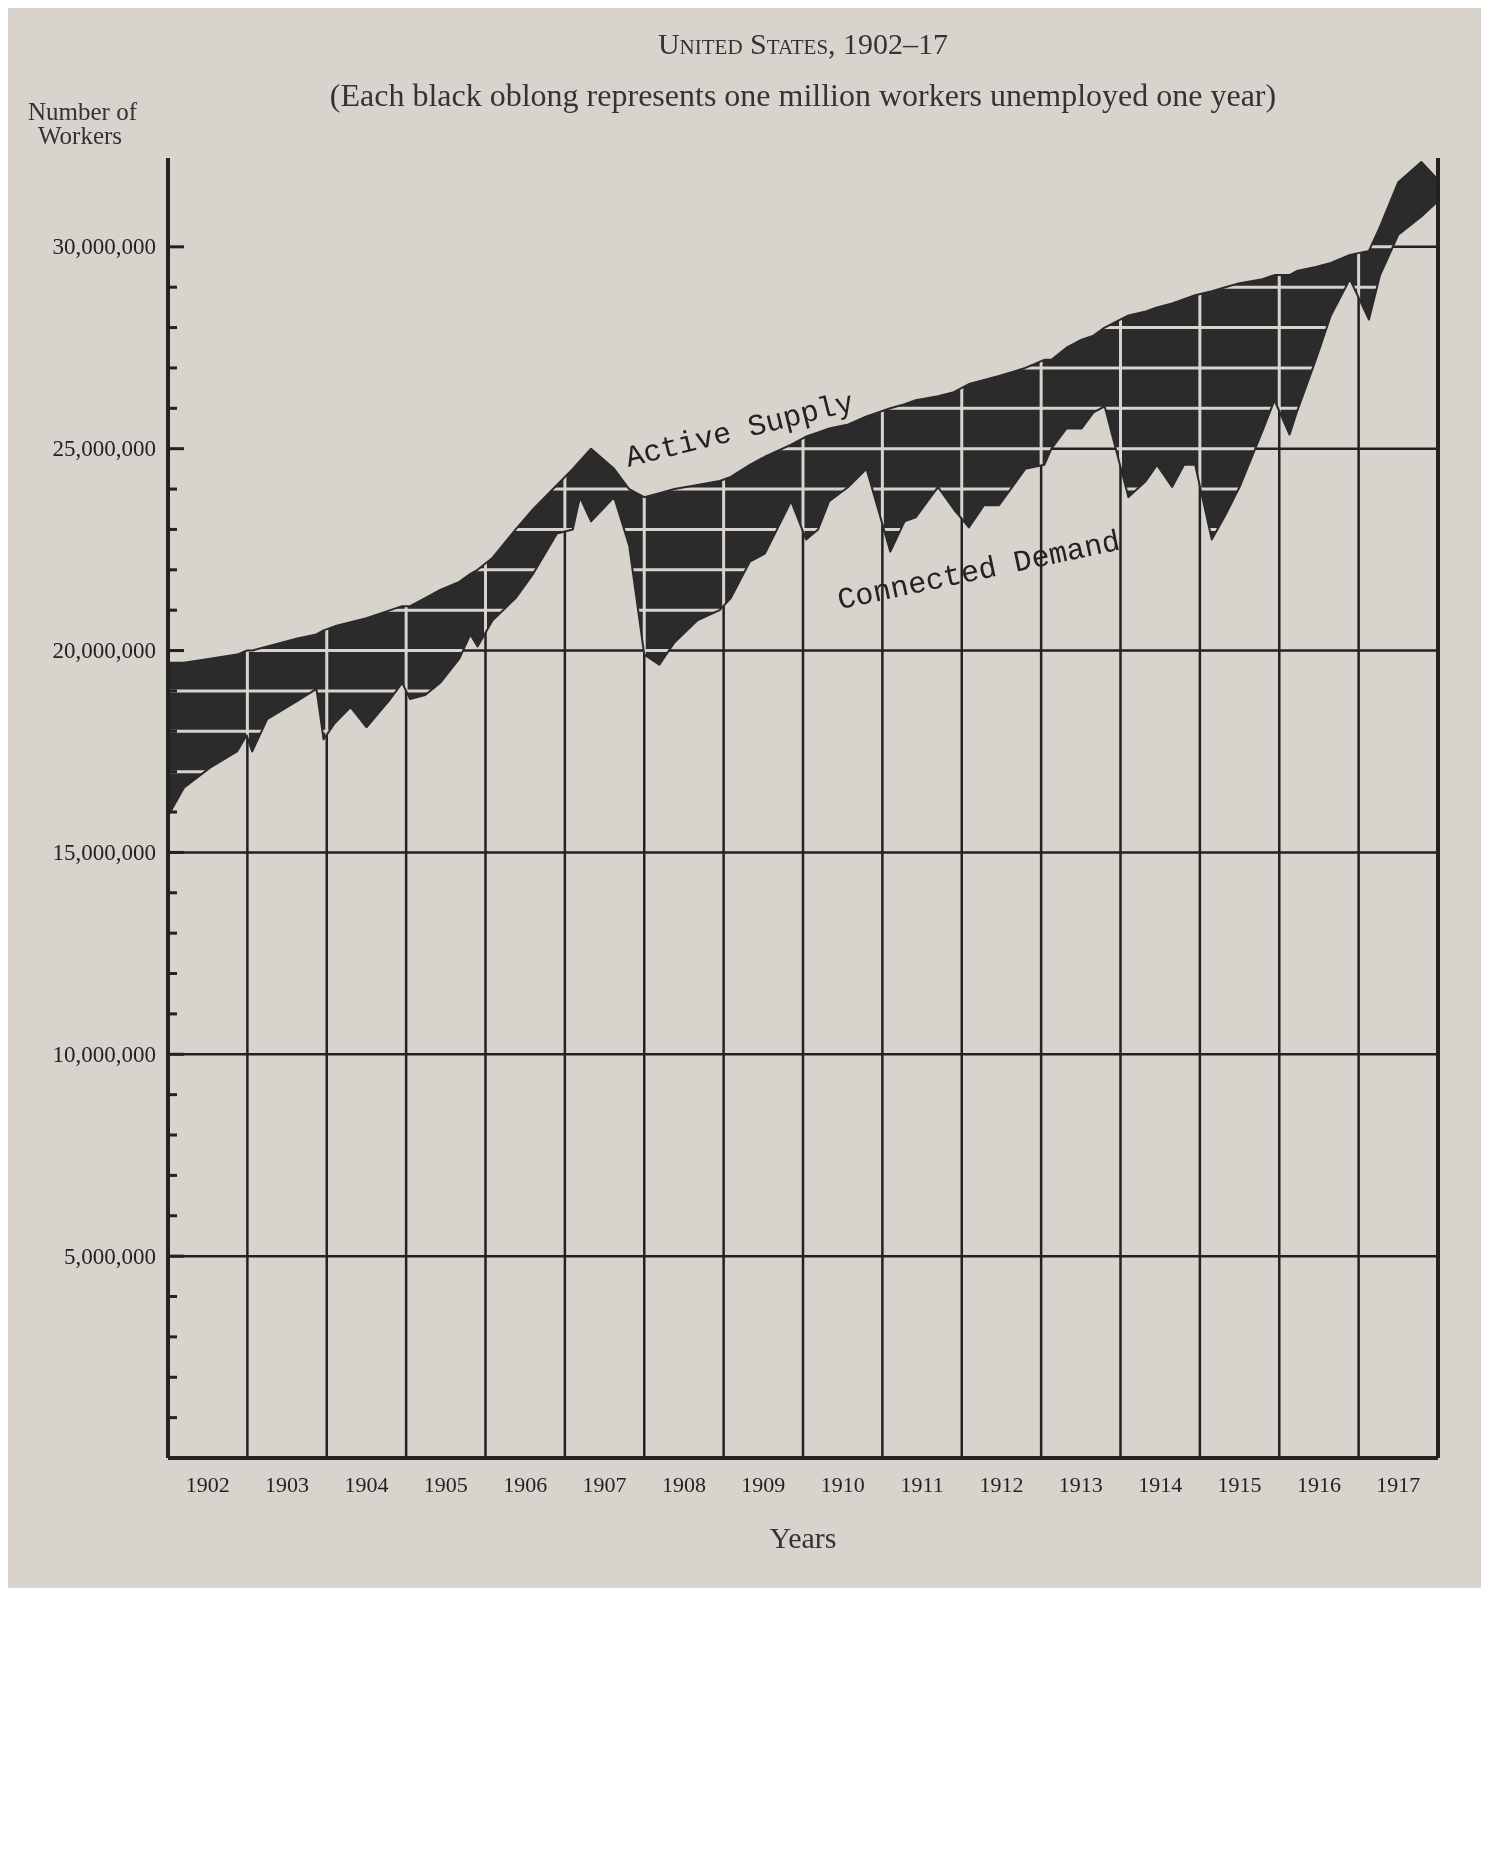  Describe the element at coordinates (740, 431) in the screenshot. I see `text: Active Supply` at that location.